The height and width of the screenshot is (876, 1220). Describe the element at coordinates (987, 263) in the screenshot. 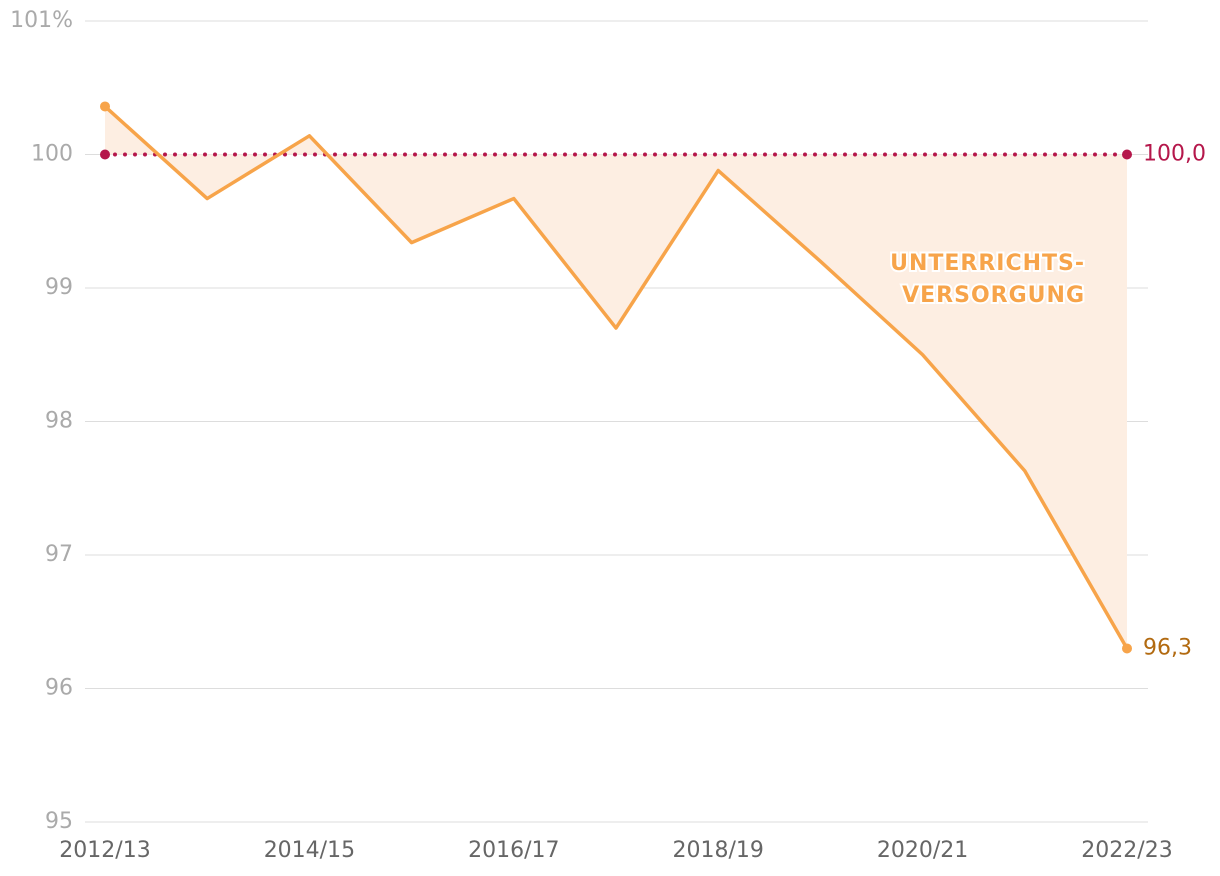

I see `annotation: UNTERRICHTS-` at that location.